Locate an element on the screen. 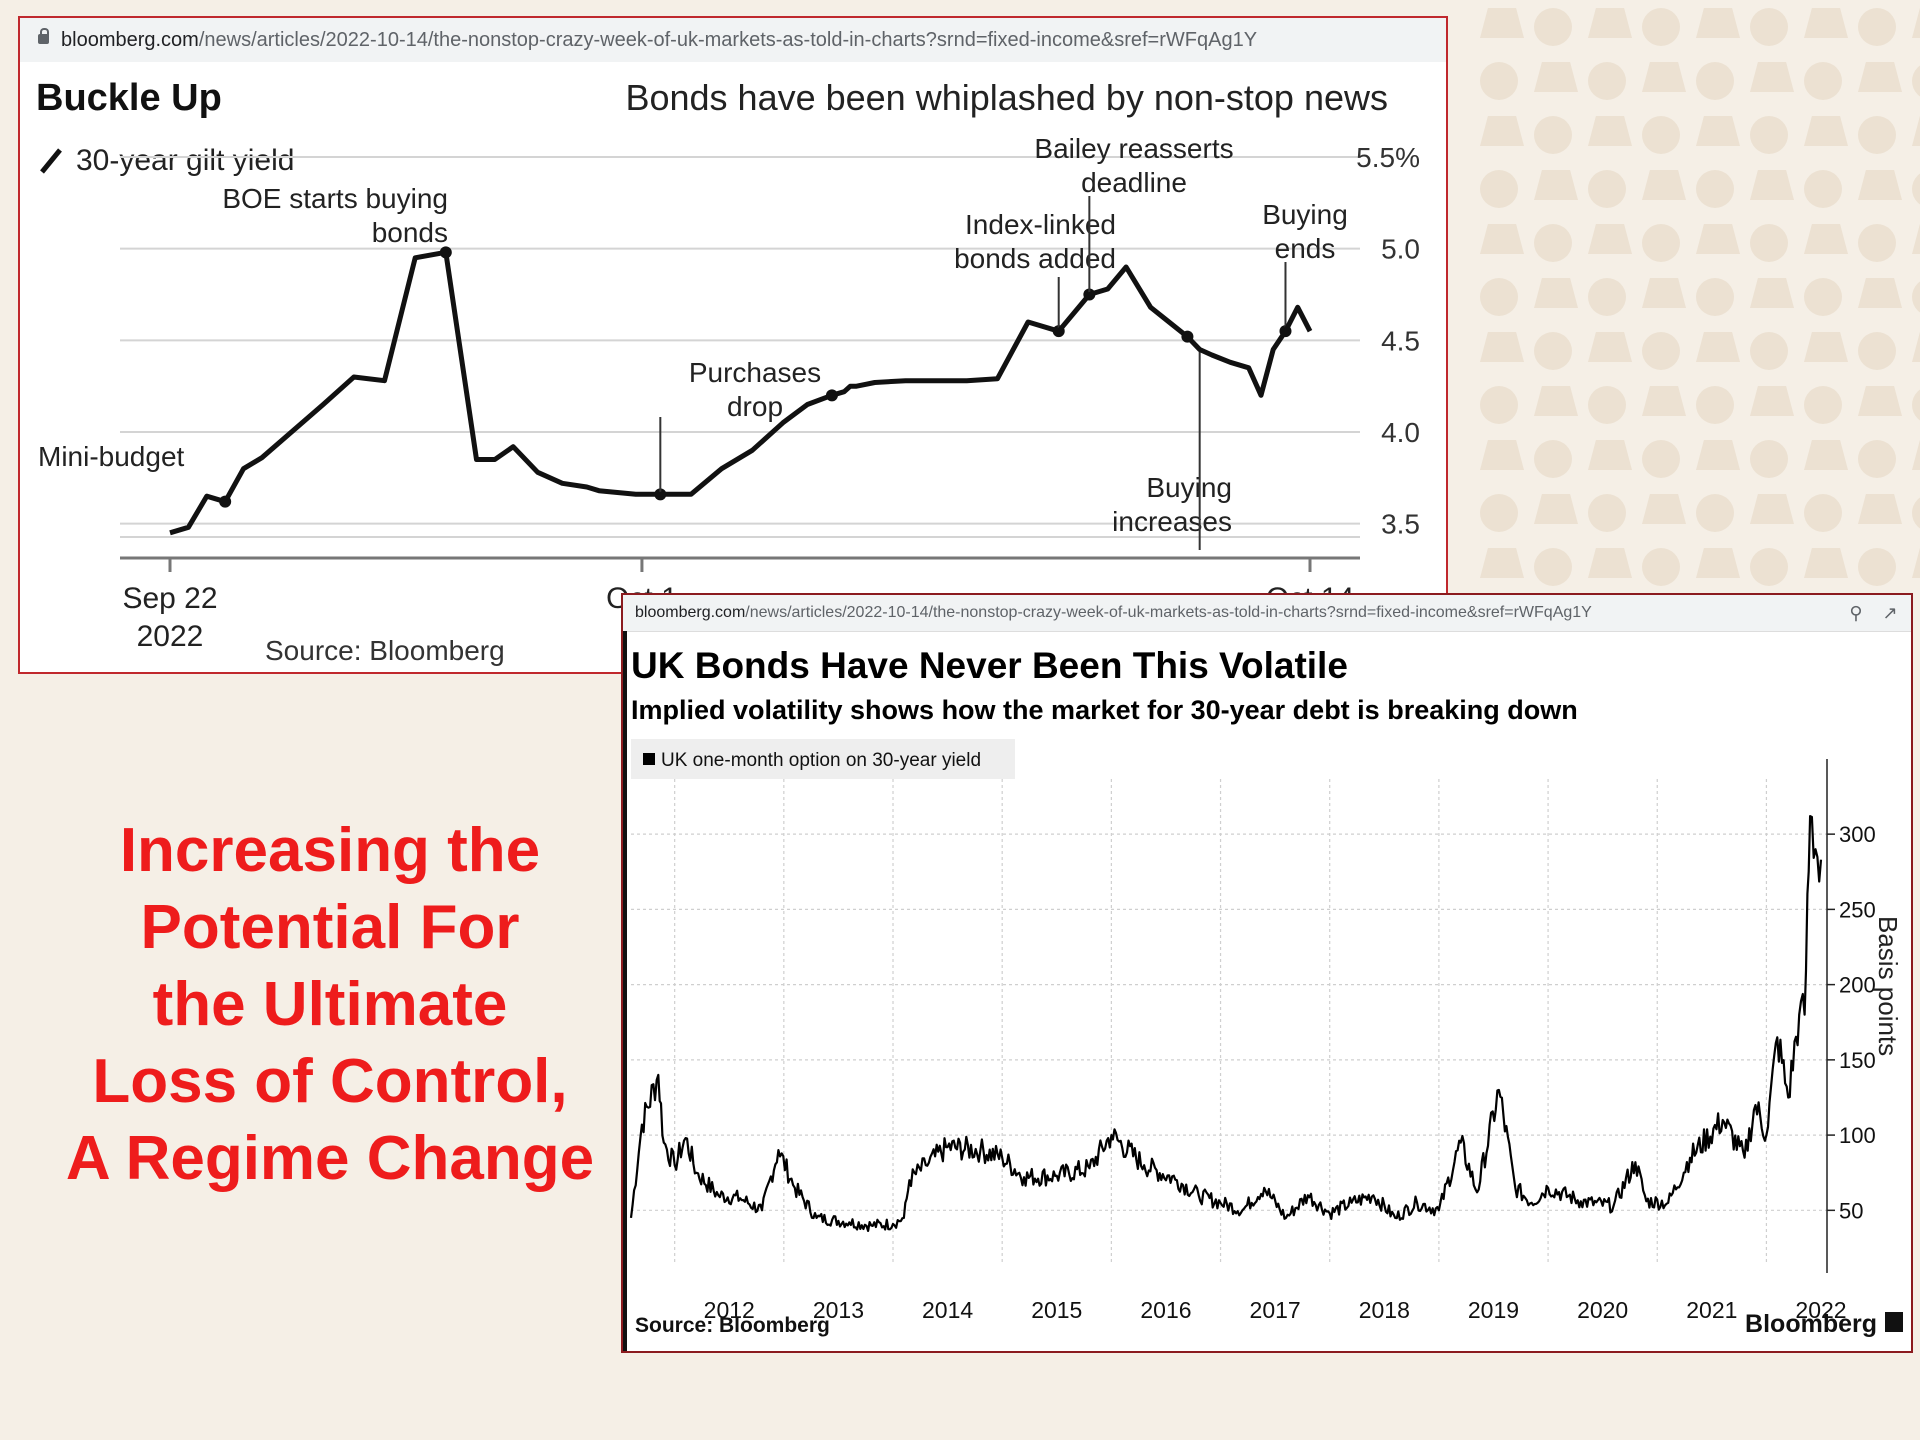 The image size is (1920, 1440). chart-title: Buckle Up is located at coordinates (129, 98).